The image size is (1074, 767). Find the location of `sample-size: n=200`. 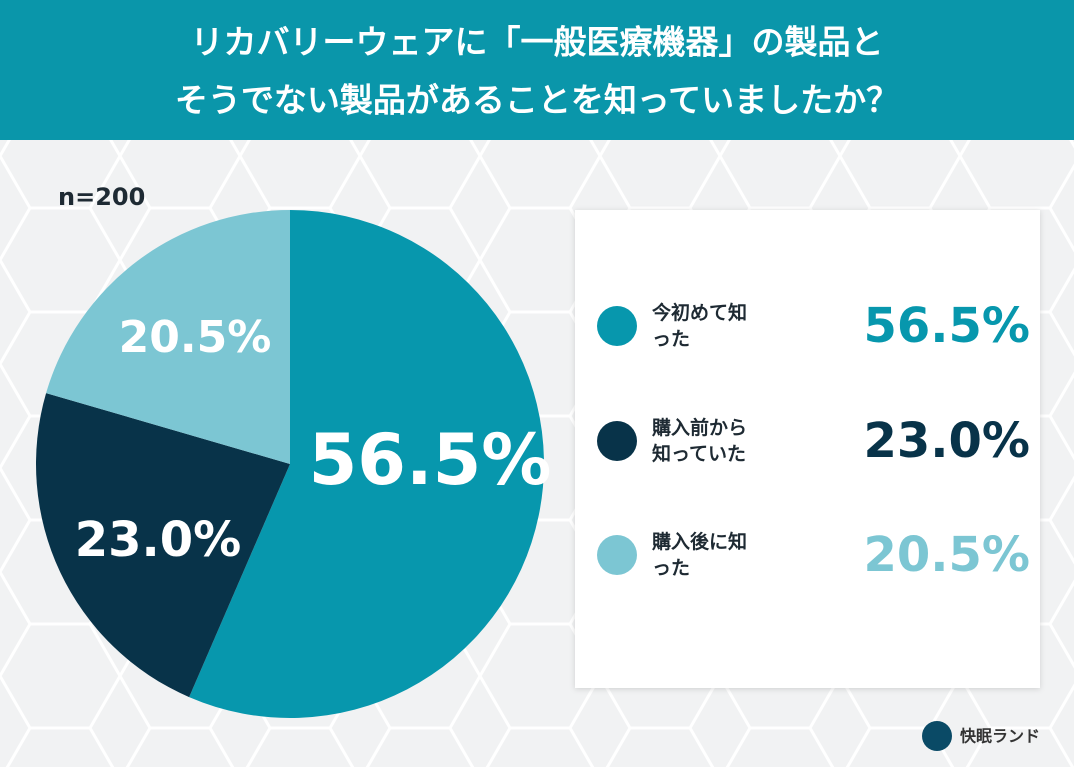

sample-size: n=200 is located at coordinates (101, 197).